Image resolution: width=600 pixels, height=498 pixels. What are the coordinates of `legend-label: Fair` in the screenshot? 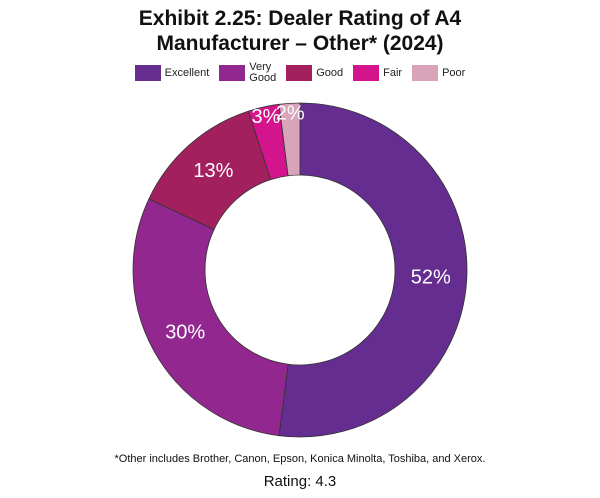 It's located at (393, 72).